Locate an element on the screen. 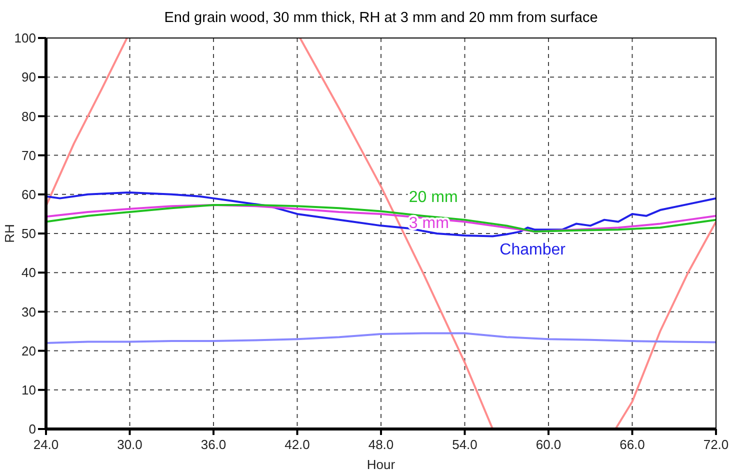 The image size is (730, 473). y-axis-title: RH is located at coordinates (9, 233).